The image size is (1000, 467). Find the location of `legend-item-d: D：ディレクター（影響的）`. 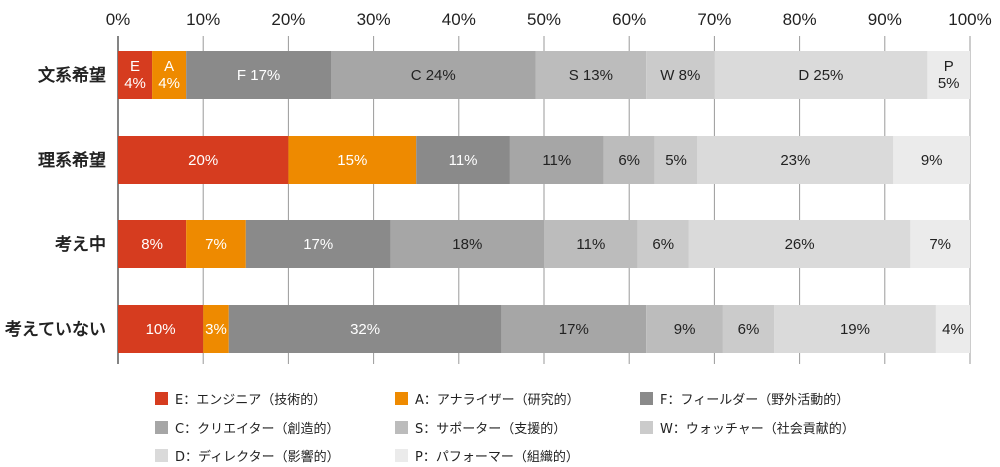

legend-item-d: D：ディレクター（影響的） is located at coordinates (247, 455).